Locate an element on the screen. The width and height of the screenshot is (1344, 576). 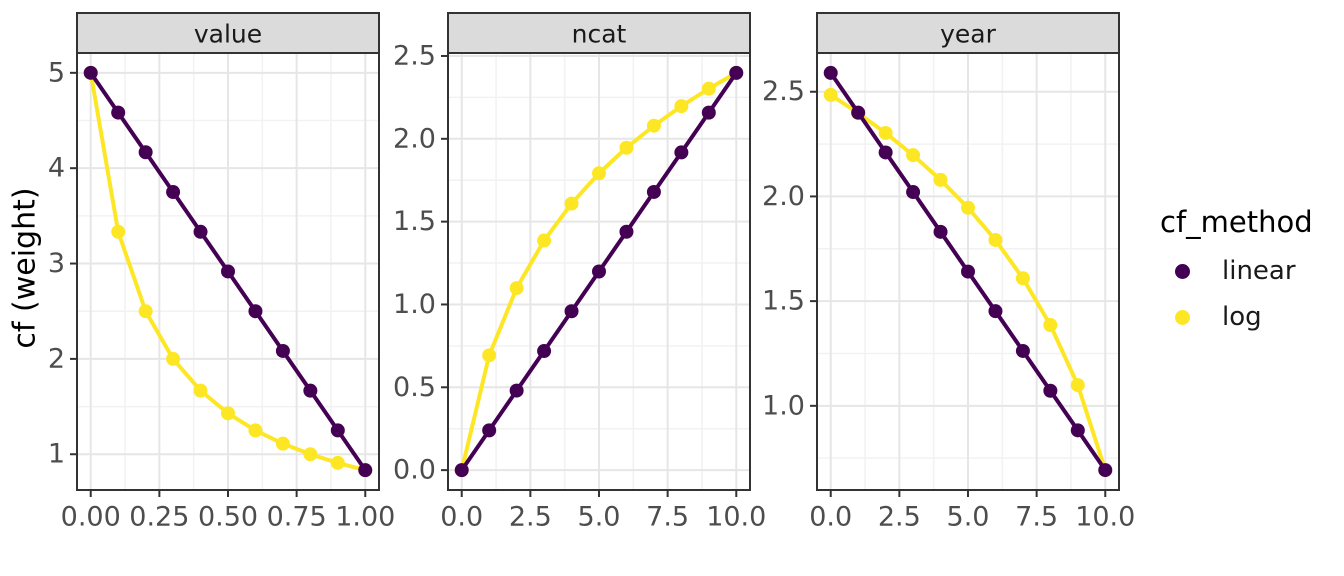
legend-item-log: log is located at coordinates (1250, 317).